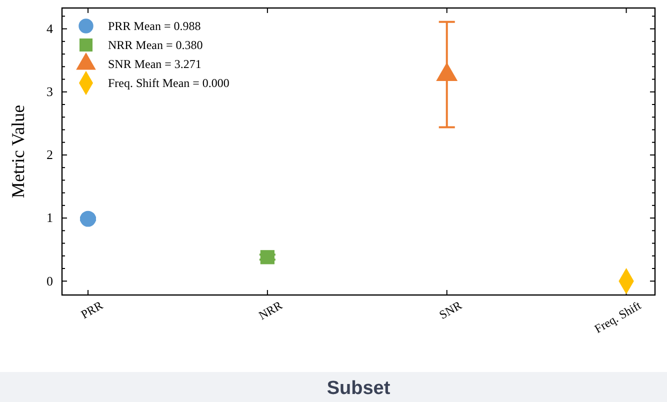  What do you see at coordinates (49, 92) in the screenshot?
I see `y-tick-label: 3` at bounding box center [49, 92].